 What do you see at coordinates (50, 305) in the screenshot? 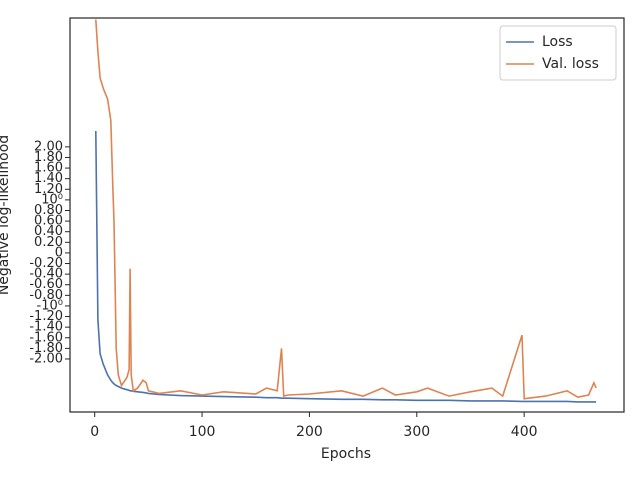
I see `y-tick-label: -10⁰` at bounding box center [50, 305].